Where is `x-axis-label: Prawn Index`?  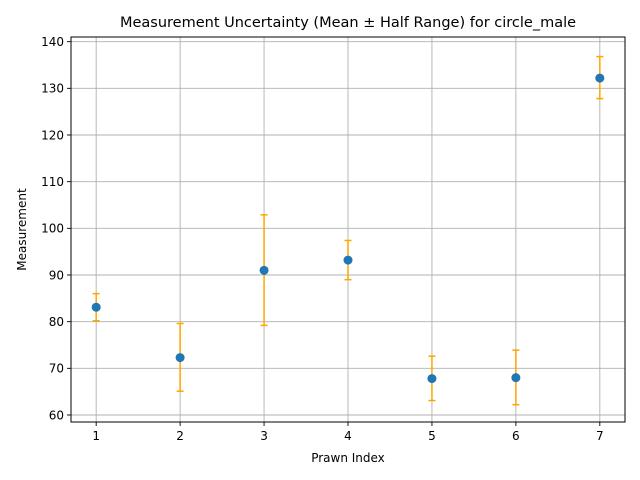
x-axis-label: Prawn Index is located at coordinates (348, 458).